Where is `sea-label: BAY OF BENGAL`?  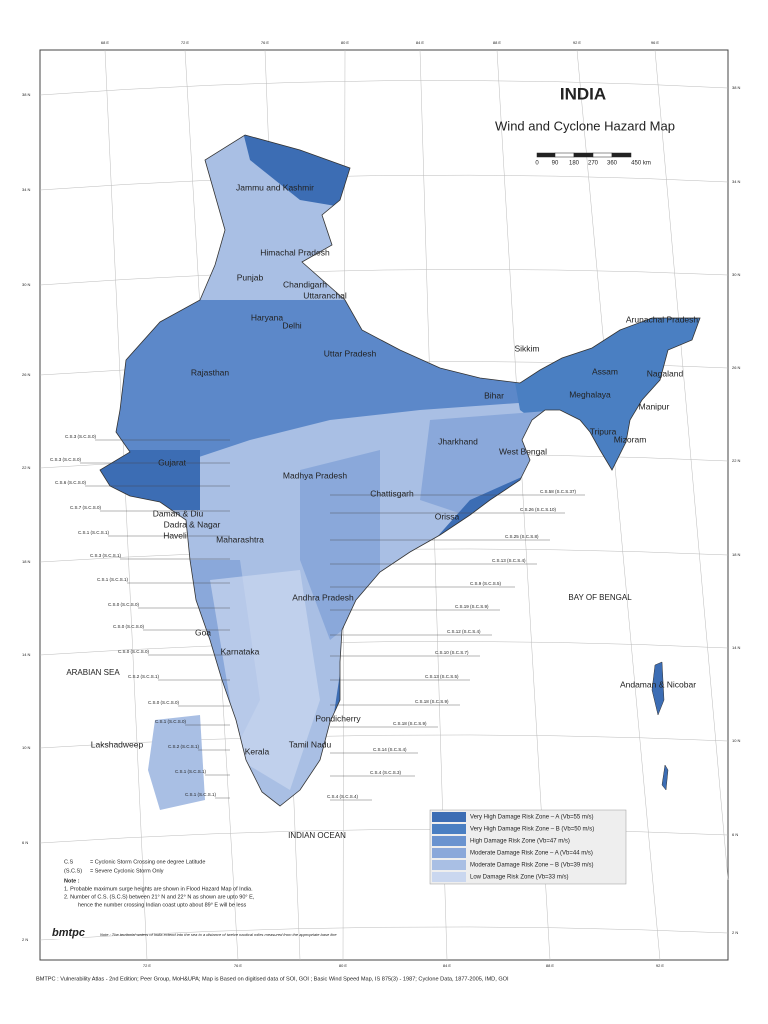
sea-label: BAY OF BENGAL is located at coordinates (600, 597).